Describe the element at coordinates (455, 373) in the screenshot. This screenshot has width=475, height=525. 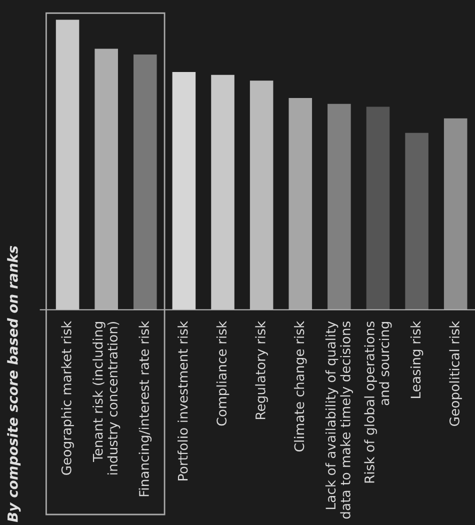
I see `x-tick-label: Geopolitical risk` at that location.